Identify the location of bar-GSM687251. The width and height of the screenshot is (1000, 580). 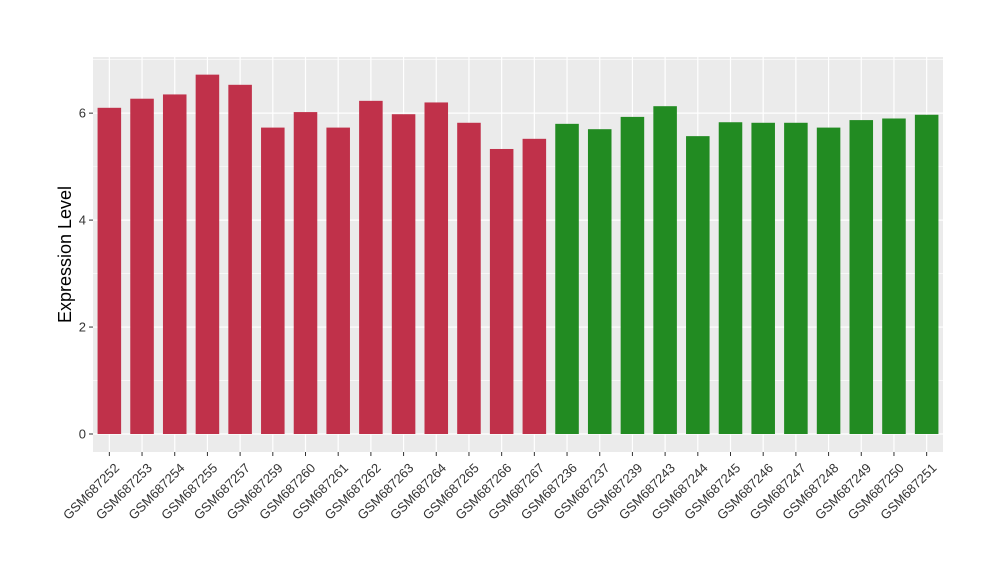
(926, 274).